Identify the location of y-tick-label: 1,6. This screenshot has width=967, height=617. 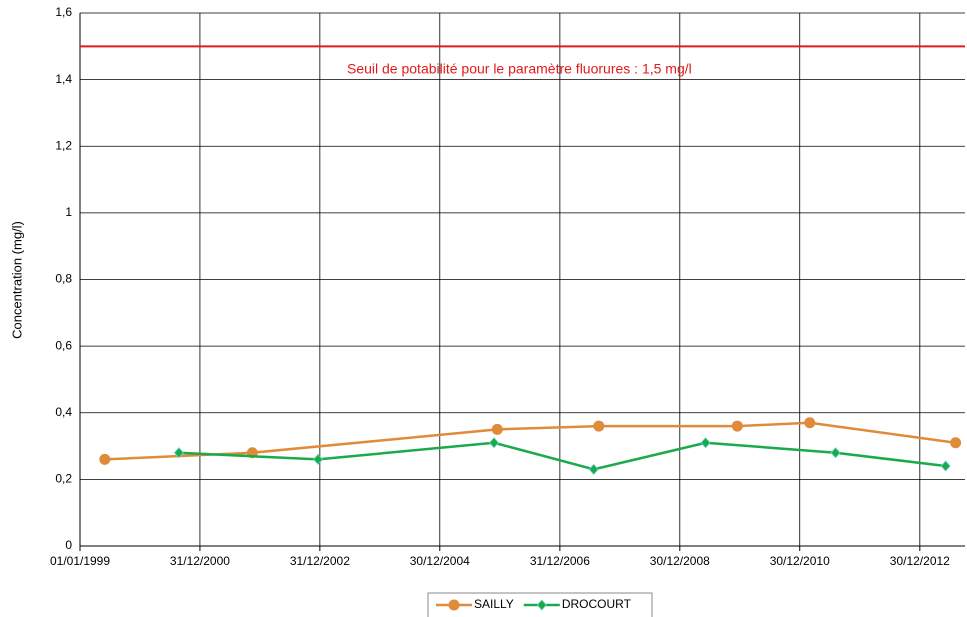
(63, 12).